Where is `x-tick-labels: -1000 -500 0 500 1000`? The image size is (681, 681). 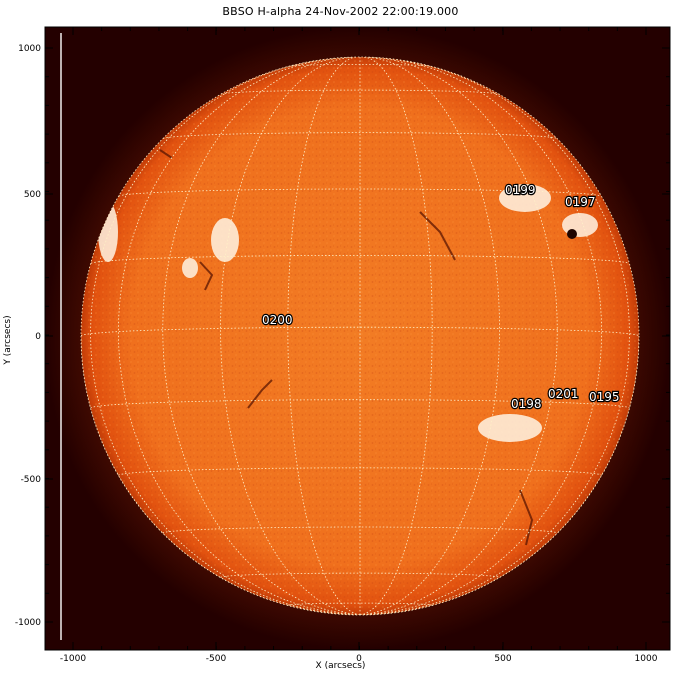
x-tick-labels: -1000 -500 0 500 1000 is located at coordinates (359, 659).